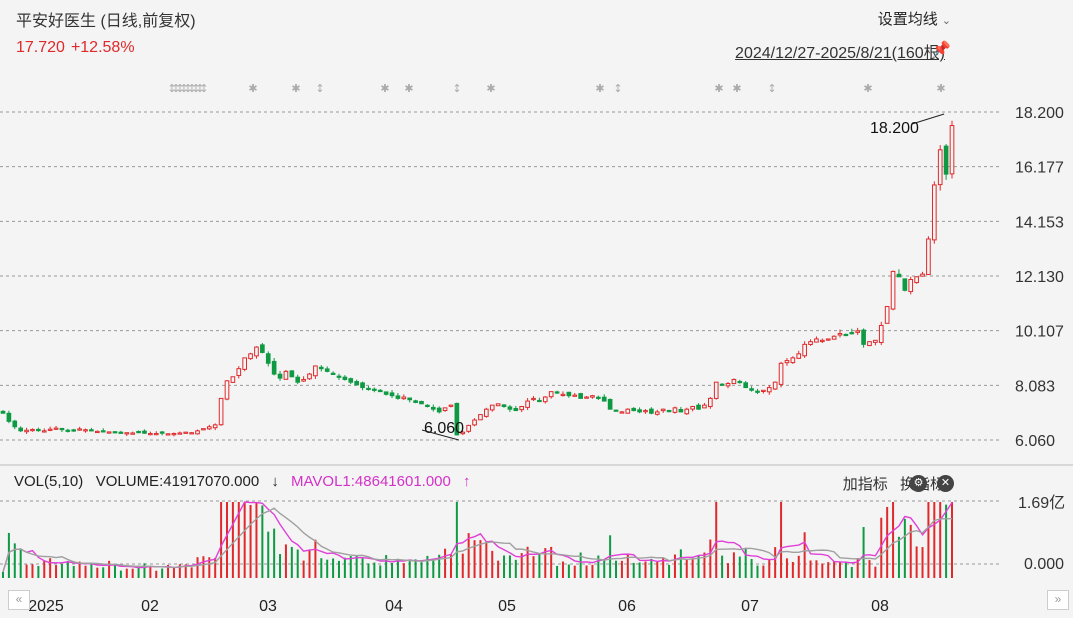 The width and height of the screenshot is (1073, 618). What do you see at coordinates (918, 483) in the screenshot?
I see `gear-icon: ⚙` at bounding box center [918, 483].